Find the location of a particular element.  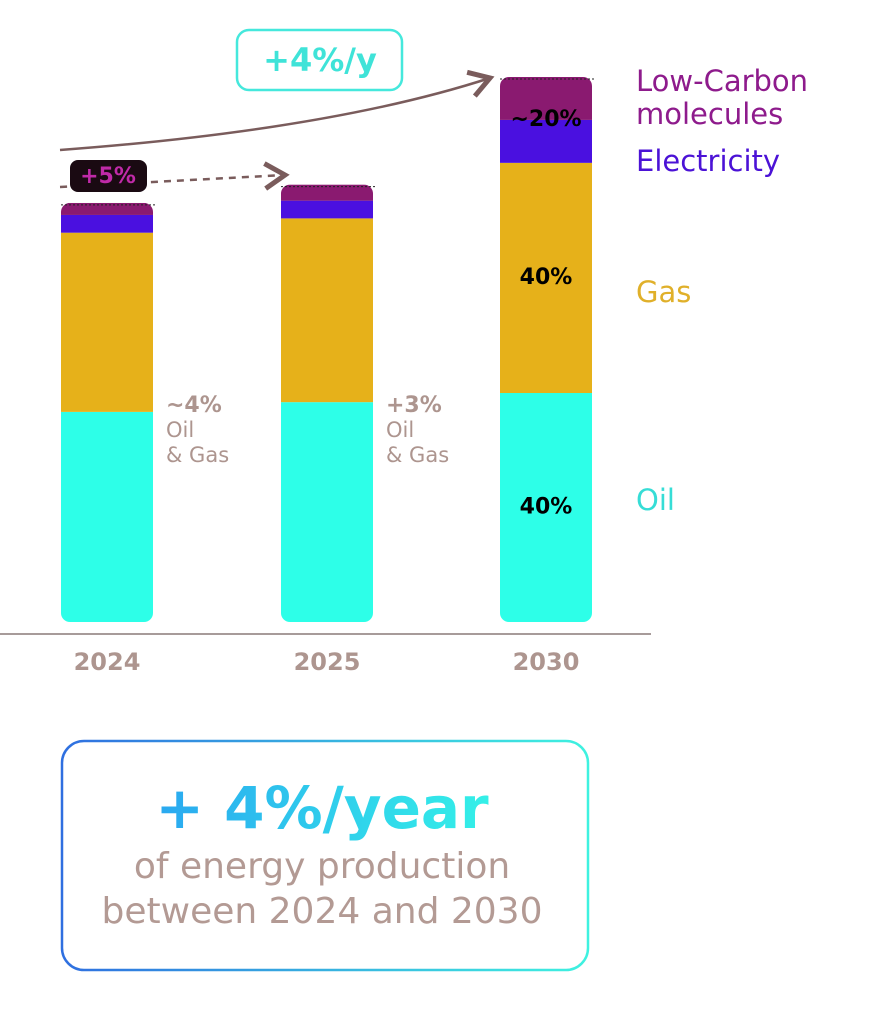

x-tick-label: 2030 is located at coordinates (546, 662).